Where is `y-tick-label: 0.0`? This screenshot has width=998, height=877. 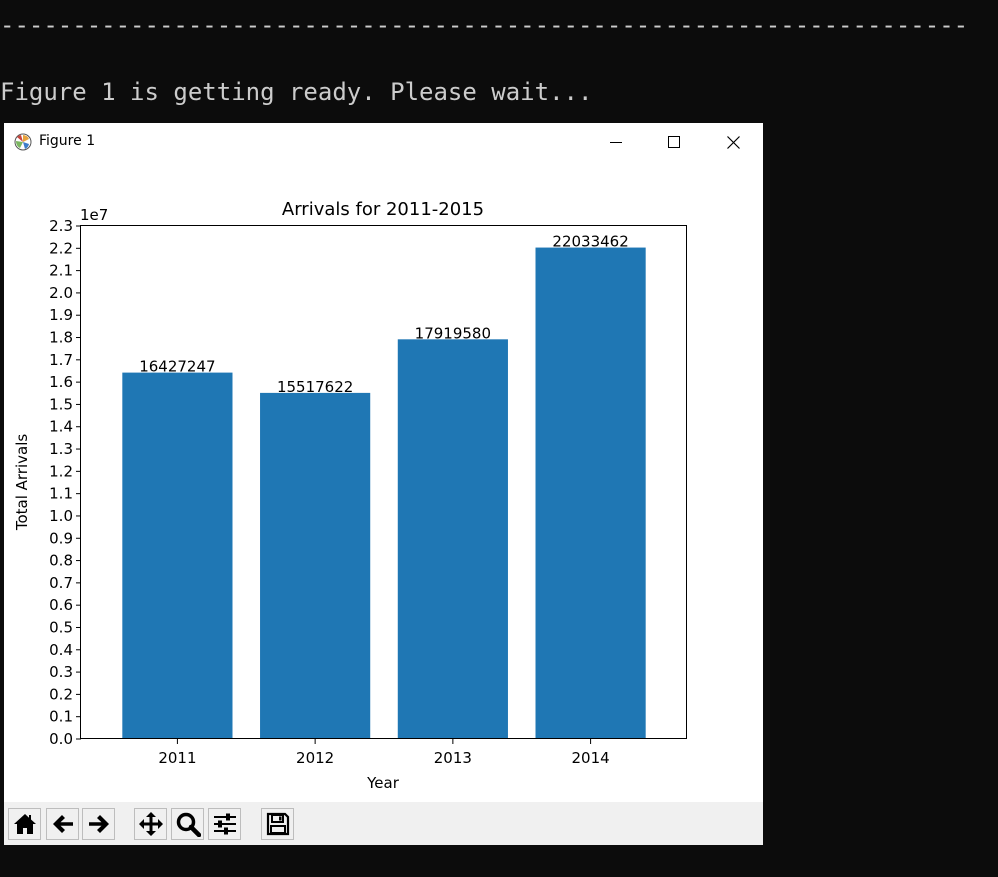 y-tick-label: 0.0 is located at coordinates (61, 739).